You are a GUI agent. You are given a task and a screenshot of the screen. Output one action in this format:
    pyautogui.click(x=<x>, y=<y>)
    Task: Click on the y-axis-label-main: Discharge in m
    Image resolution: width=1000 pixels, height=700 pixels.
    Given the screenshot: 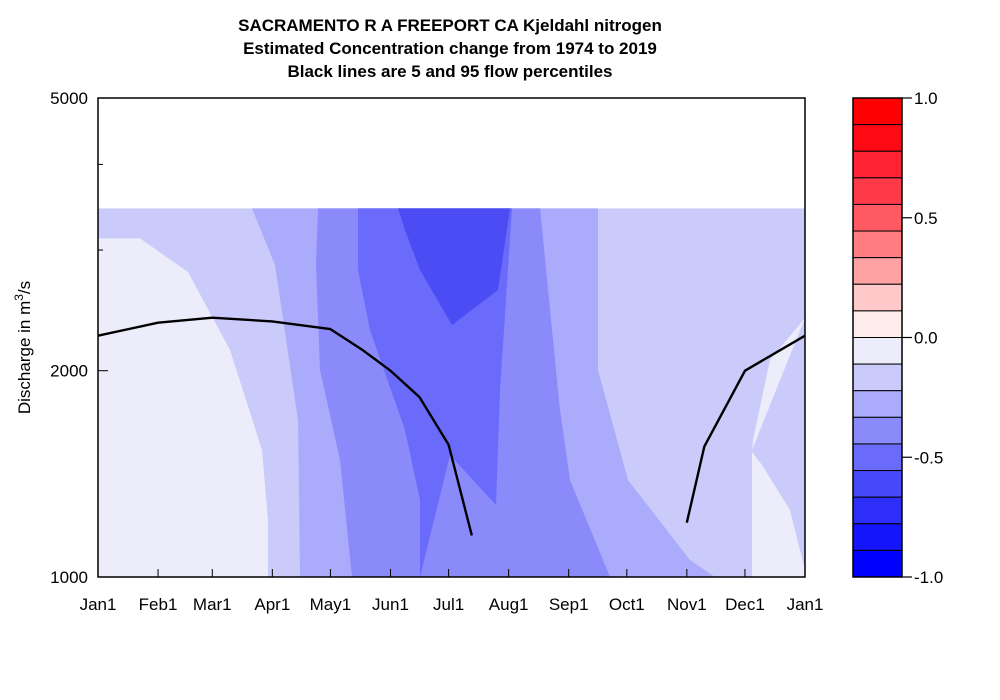 What is the action you would take?
    pyautogui.click(x=24, y=357)
    